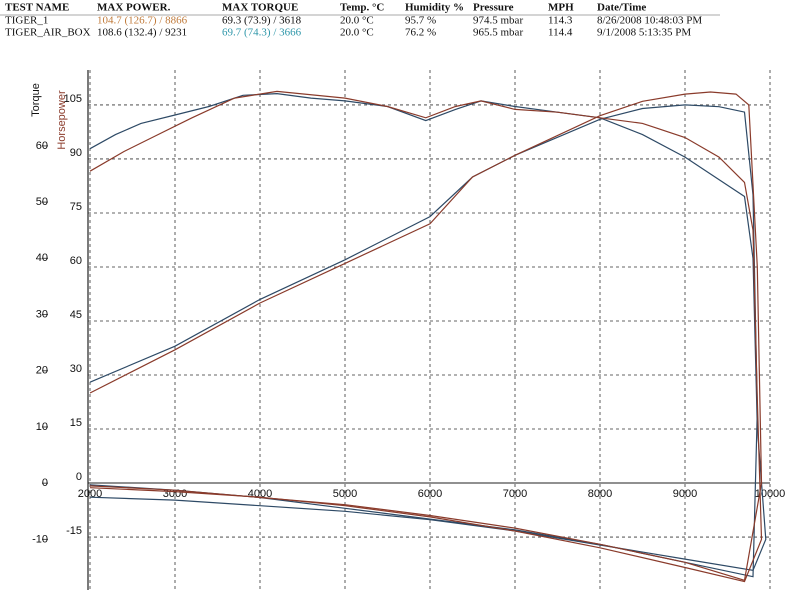 The width and height of the screenshot is (800, 600). What do you see at coordinates (621, 8) in the screenshot?
I see `column-header: Date/Time` at bounding box center [621, 8].